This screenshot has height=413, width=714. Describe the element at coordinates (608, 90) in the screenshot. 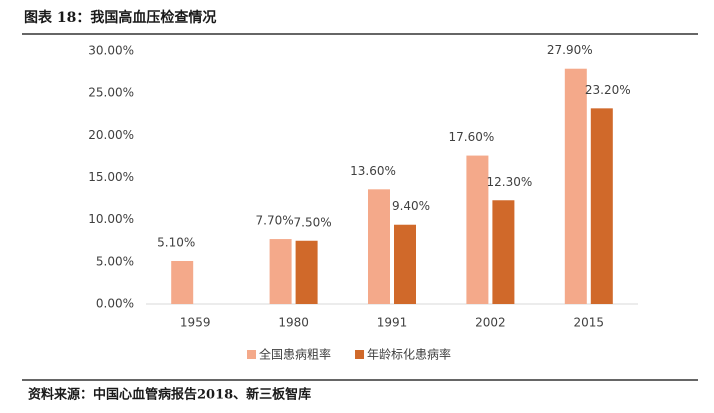

I see `data-label: 23.20%` at that location.